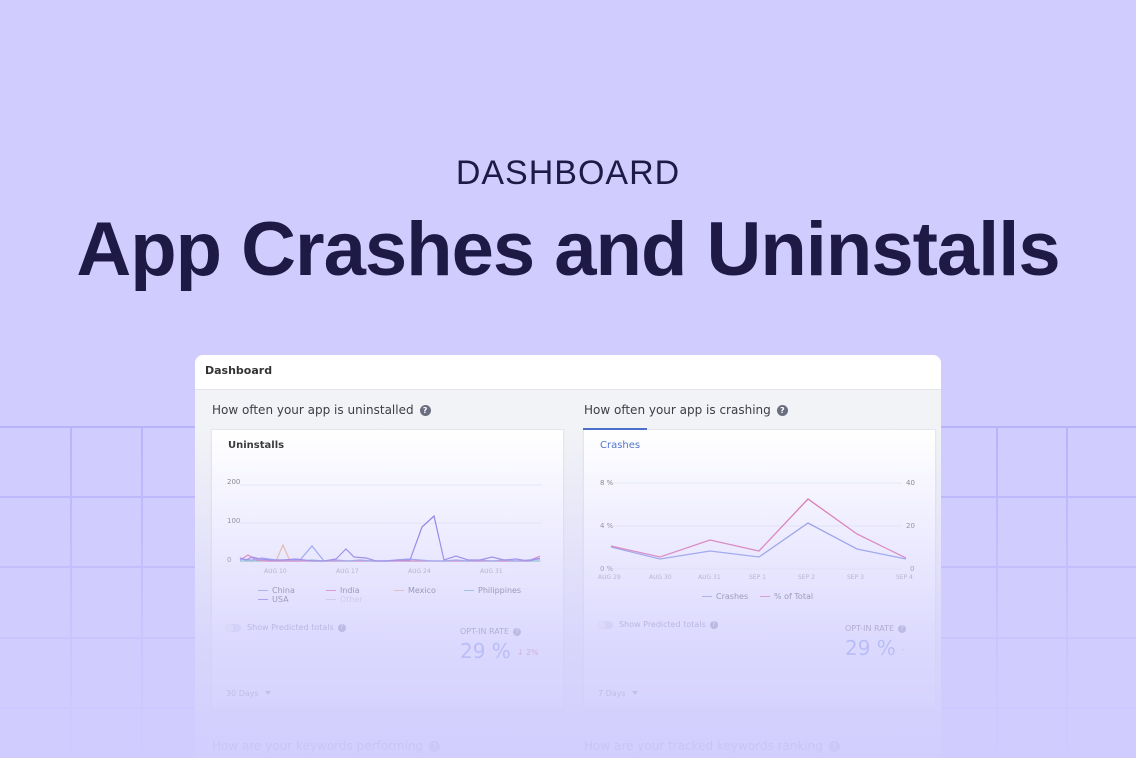  What do you see at coordinates (607, 483) in the screenshot?
I see `svg-text: 8 %` at bounding box center [607, 483].